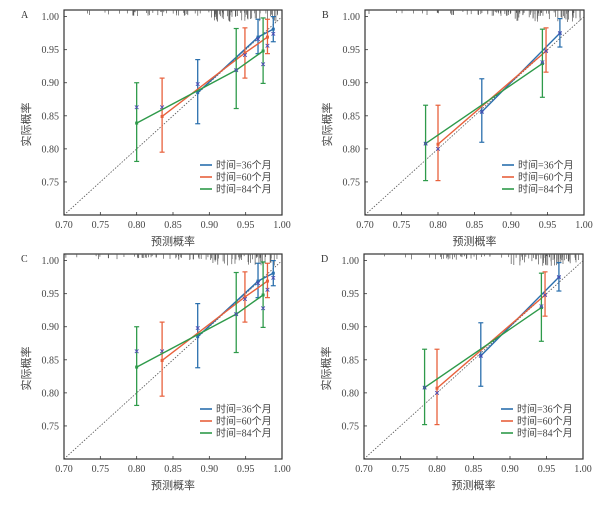 The height and width of the screenshot is (507, 616). What do you see at coordinates (182, 16) in the screenshot?
I see `rug-marks` at bounding box center [182, 16].